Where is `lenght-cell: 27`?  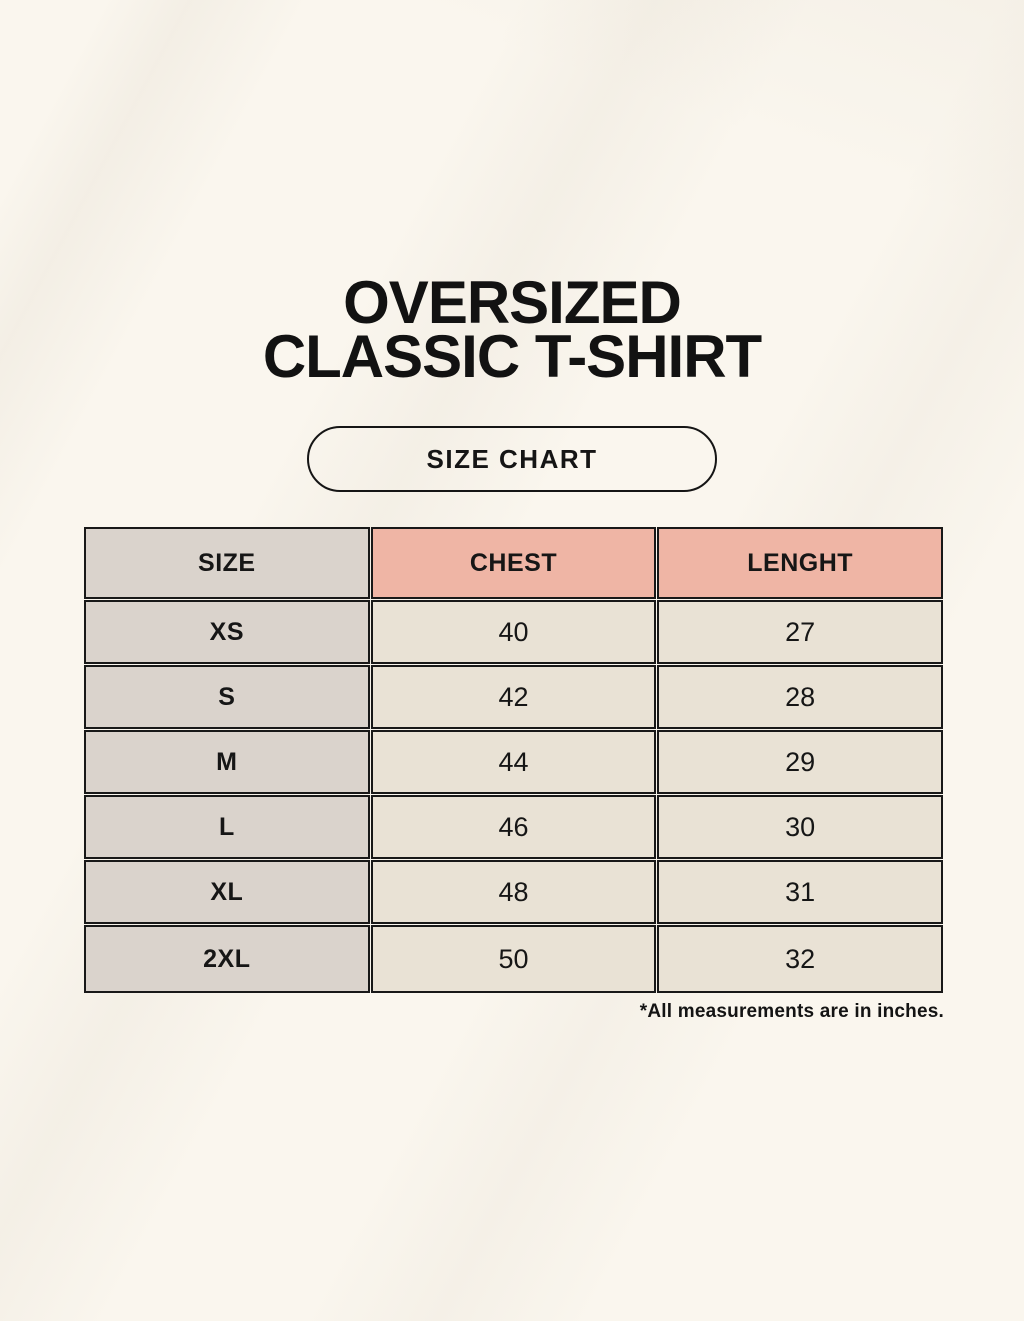 lenght-cell: 27 is located at coordinates (800, 632).